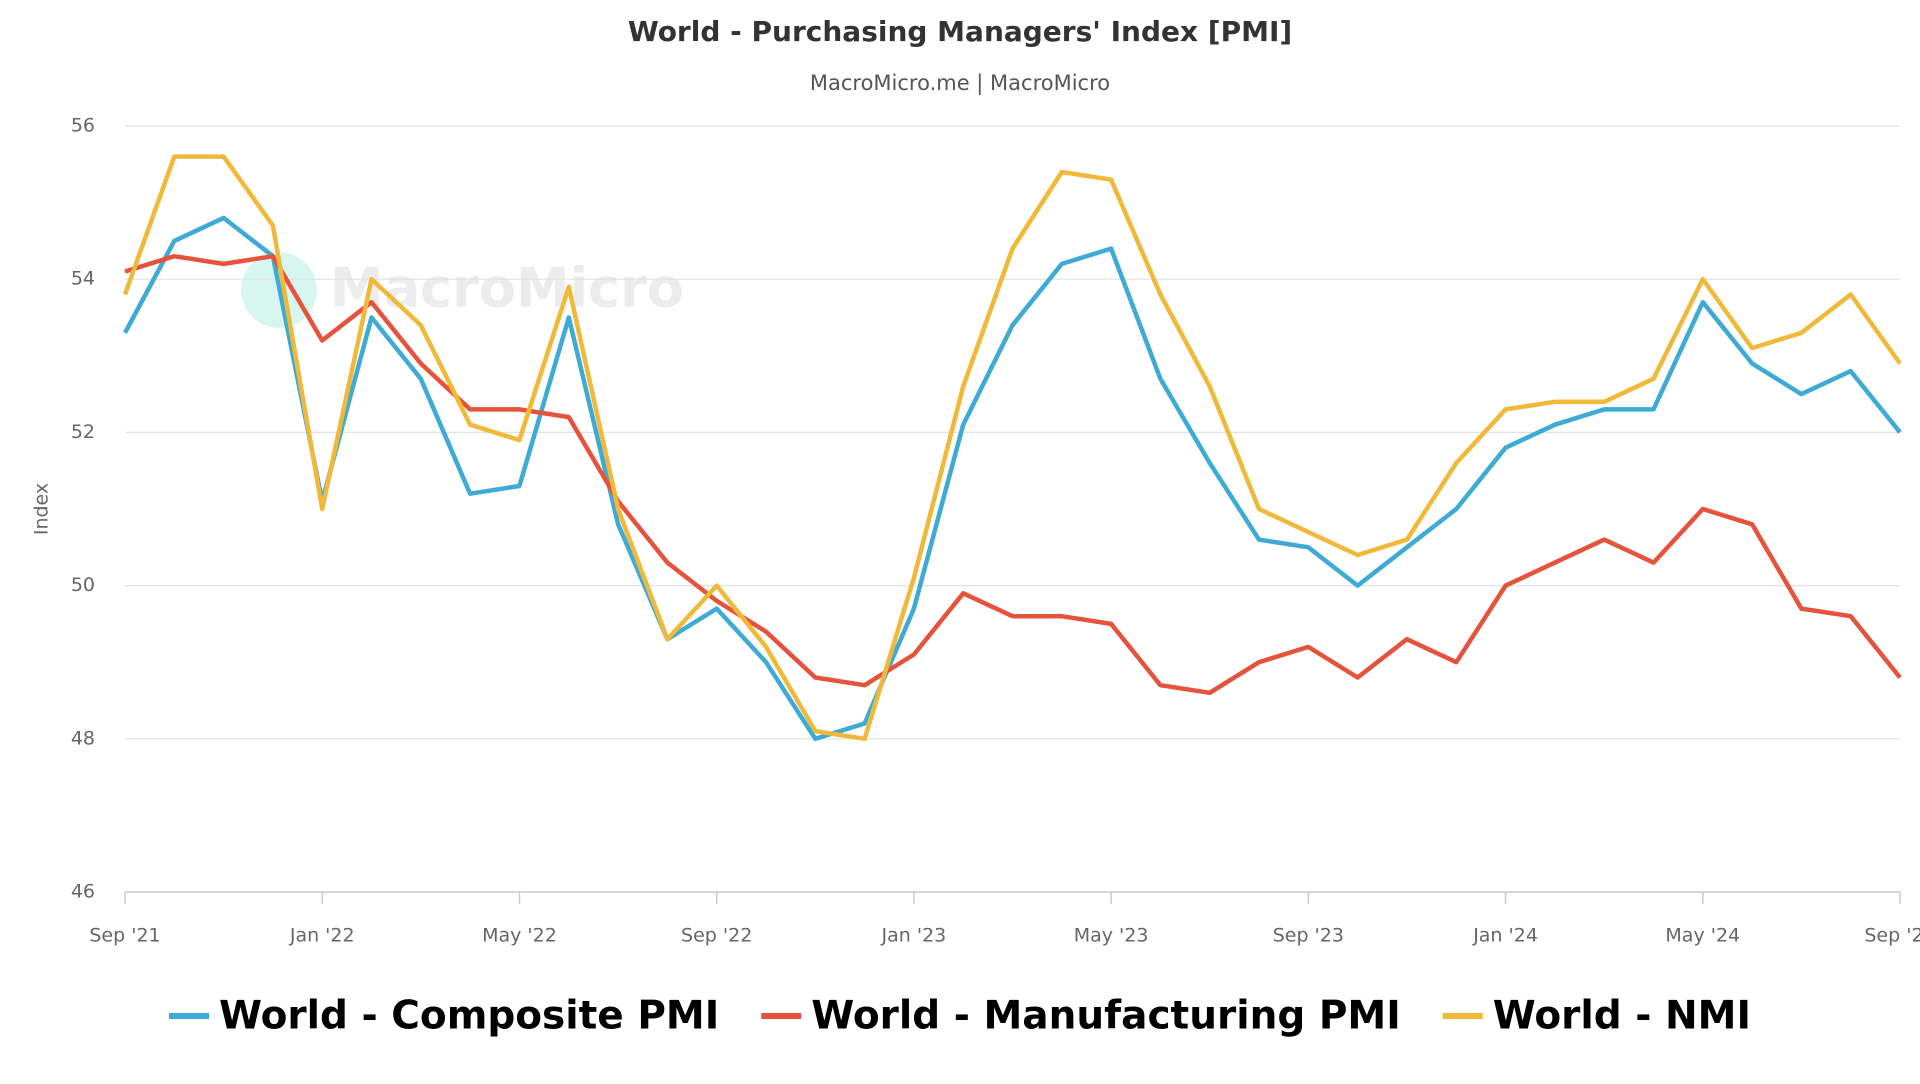 Image resolution: width=1920 pixels, height=1084 pixels. I want to click on x-tick-label: Jan '24, so click(1505, 936).